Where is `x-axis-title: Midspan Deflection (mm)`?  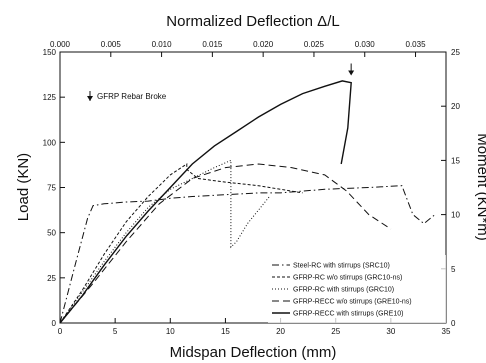 x-axis-title: Midspan Deflection (mm) is located at coordinates (253, 352).